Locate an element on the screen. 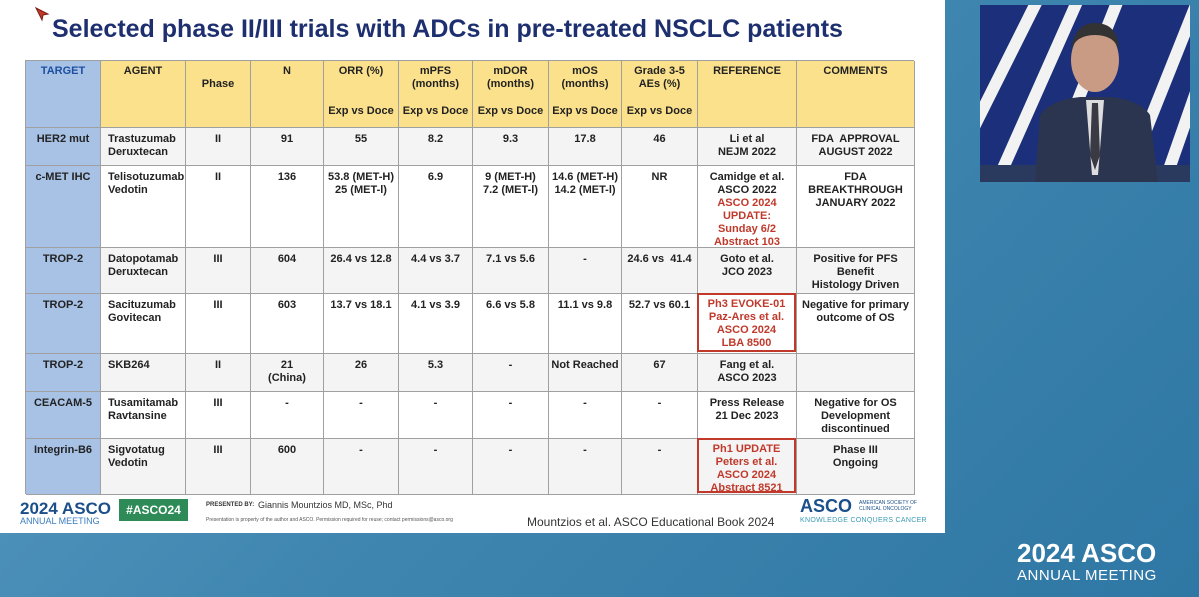  cell-line: 600 is located at coordinates (287, 450).